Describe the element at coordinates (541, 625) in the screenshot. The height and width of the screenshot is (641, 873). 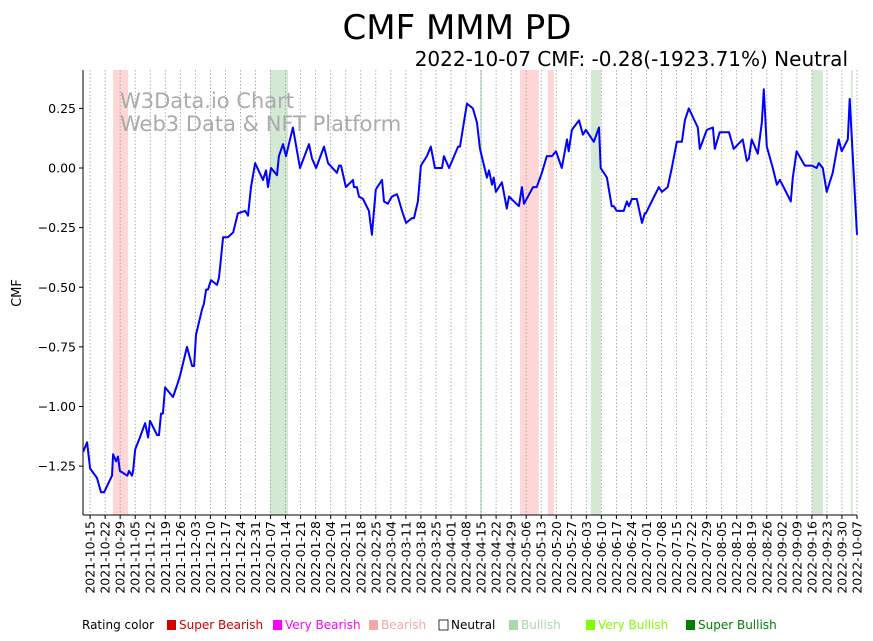
I see `legend-label: Bullish` at that location.